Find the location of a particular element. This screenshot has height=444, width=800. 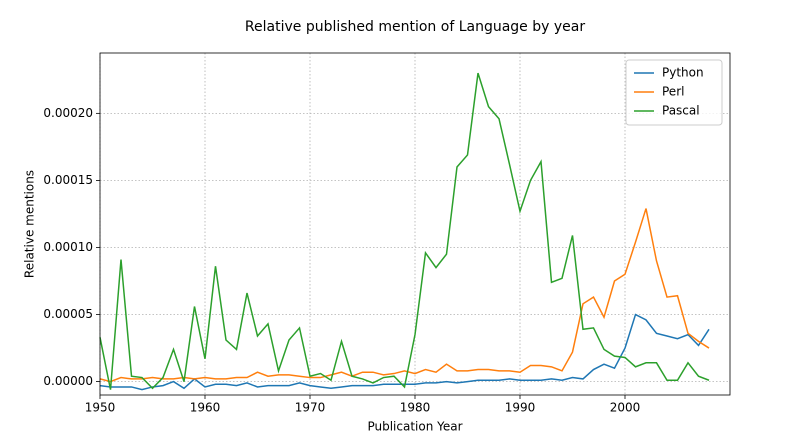

y-tick-label: 0.00005 is located at coordinates (68, 314).